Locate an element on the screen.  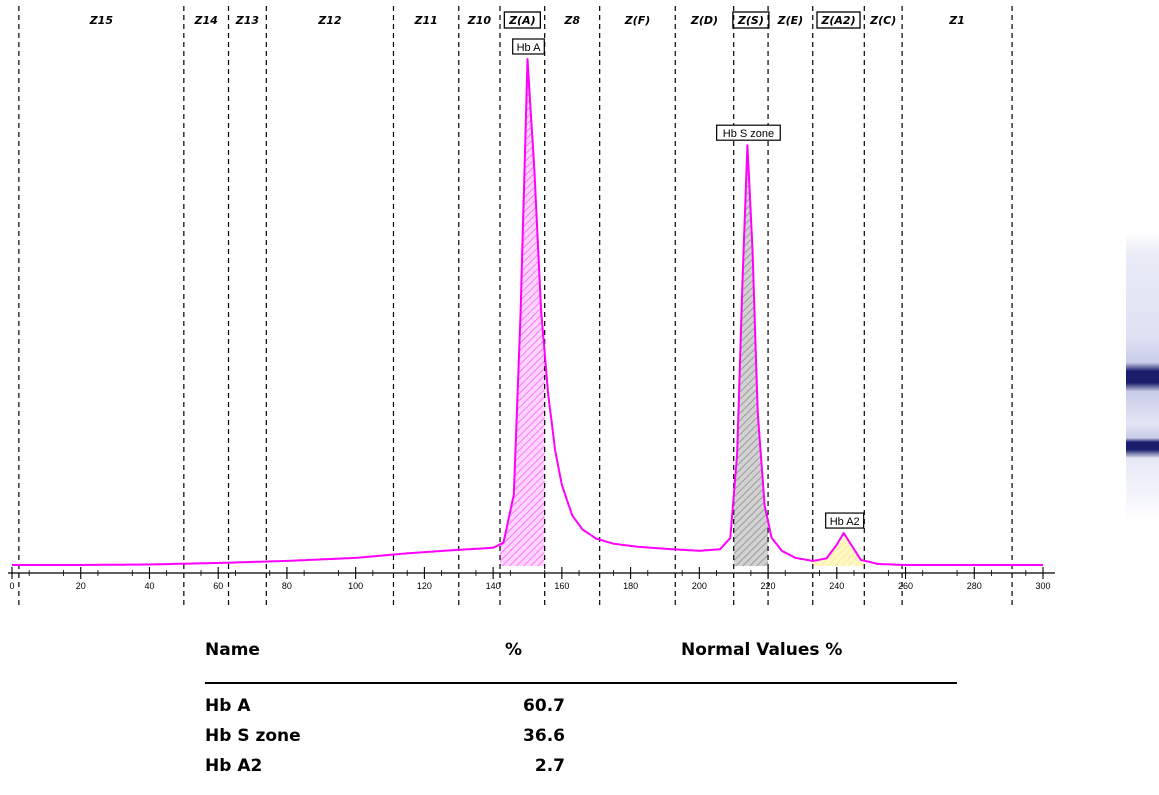
gel-strip-image is located at coordinates (1142, 377).